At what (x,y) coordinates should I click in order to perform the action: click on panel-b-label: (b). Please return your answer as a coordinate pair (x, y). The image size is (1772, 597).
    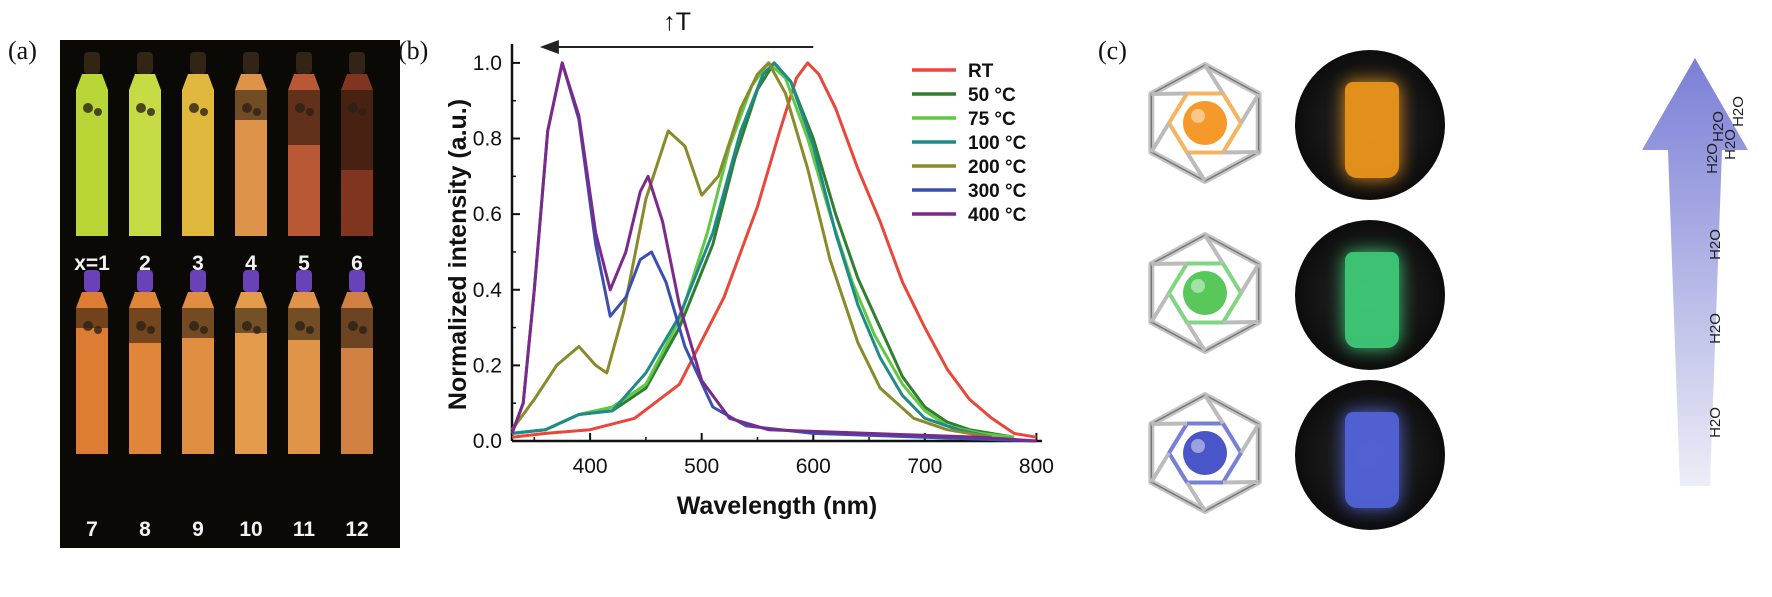
    Looking at the image, I should click on (413, 50).